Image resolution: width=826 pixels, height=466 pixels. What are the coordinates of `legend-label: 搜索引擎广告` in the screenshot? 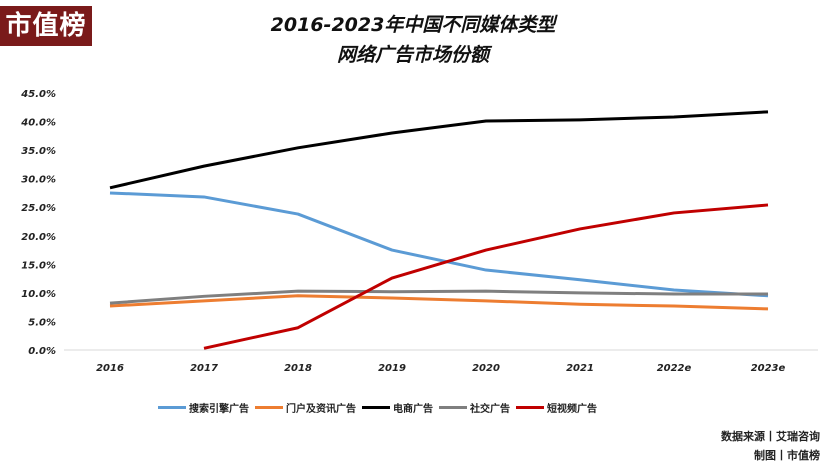 It's located at (219, 409).